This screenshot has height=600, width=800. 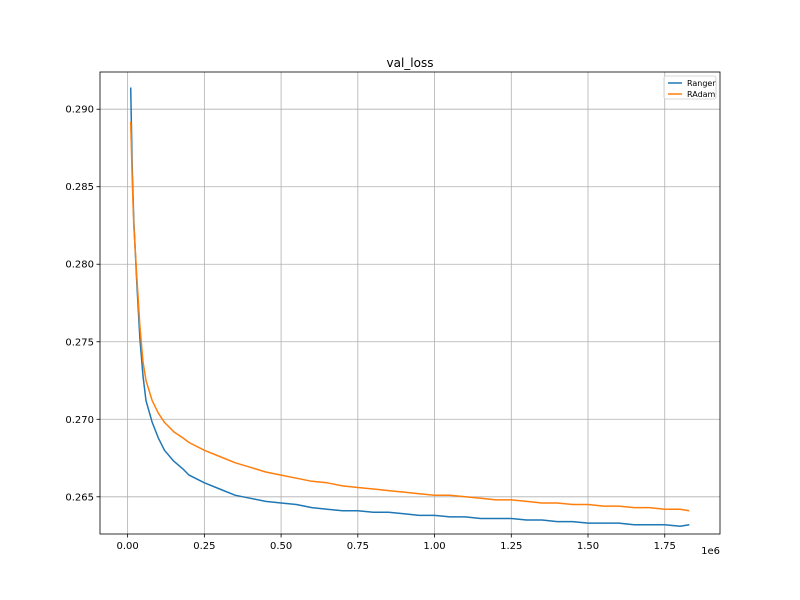 I want to click on x-tick-label: 1.50, so click(x=588, y=546).